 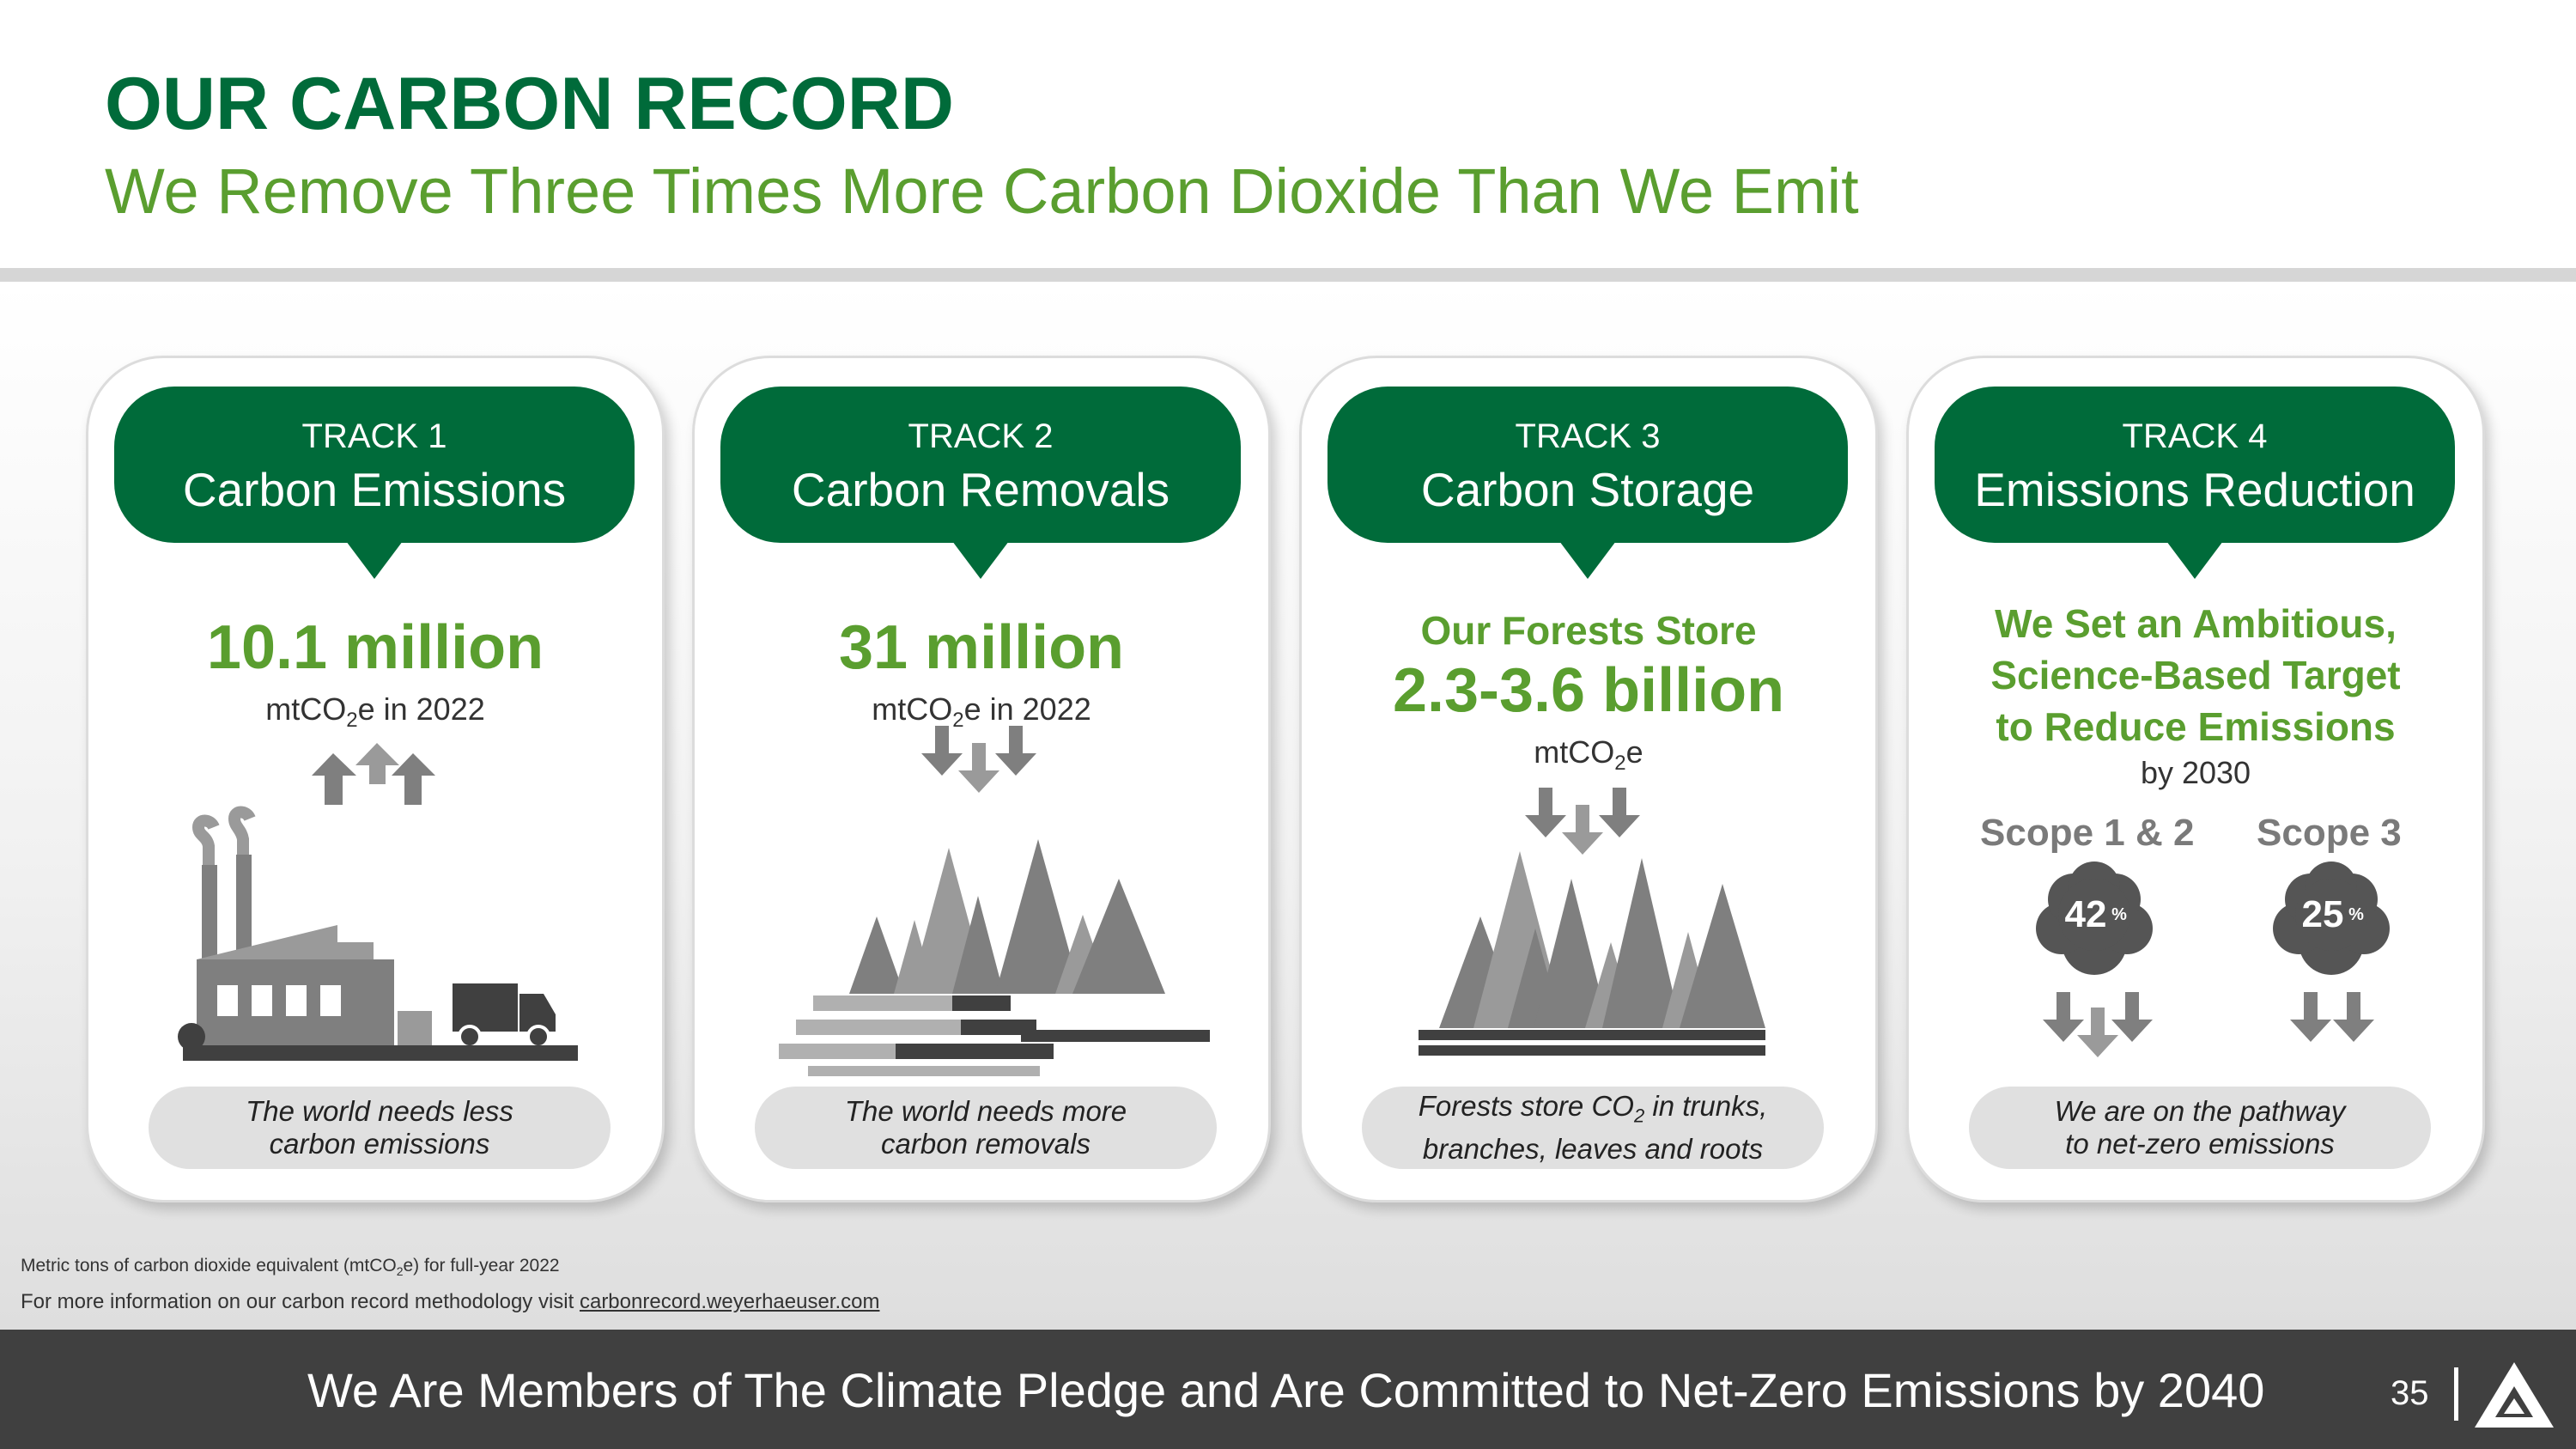 I want to click on track-label: TRACK 2, so click(x=981, y=436).